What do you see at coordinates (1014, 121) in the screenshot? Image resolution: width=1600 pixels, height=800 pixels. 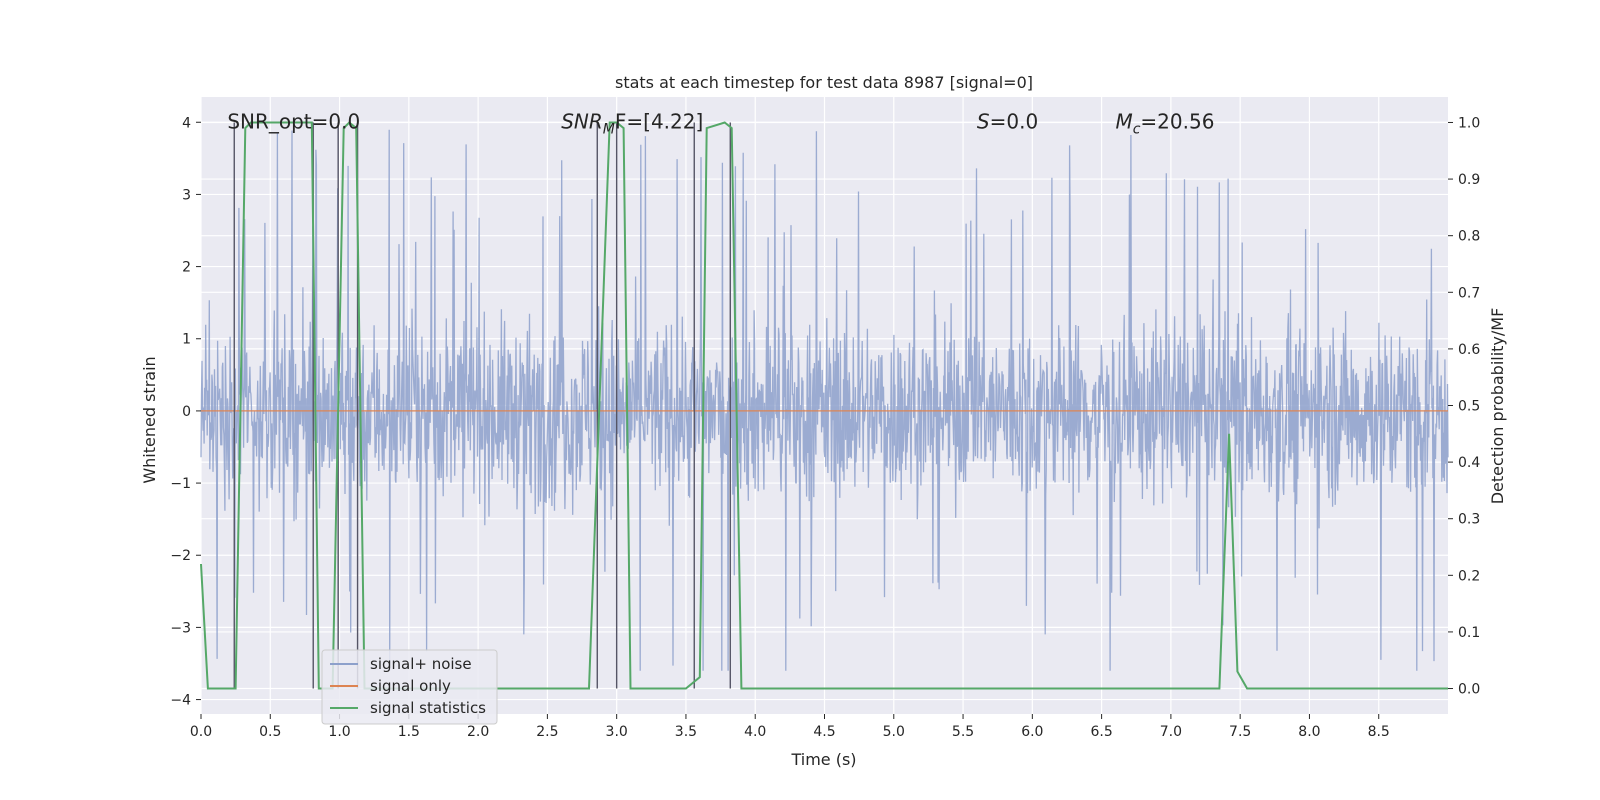 I see `annotation-tail: =0.0` at bounding box center [1014, 121].